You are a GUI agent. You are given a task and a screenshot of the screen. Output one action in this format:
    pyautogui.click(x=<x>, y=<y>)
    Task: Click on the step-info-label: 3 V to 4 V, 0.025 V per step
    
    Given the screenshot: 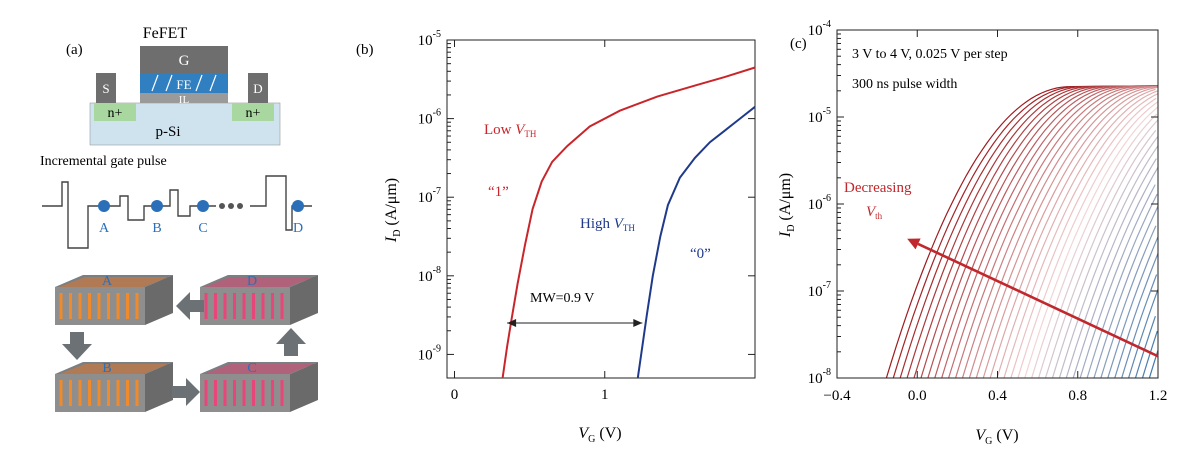 What is the action you would take?
    pyautogui.click(x=930, y=54)
    